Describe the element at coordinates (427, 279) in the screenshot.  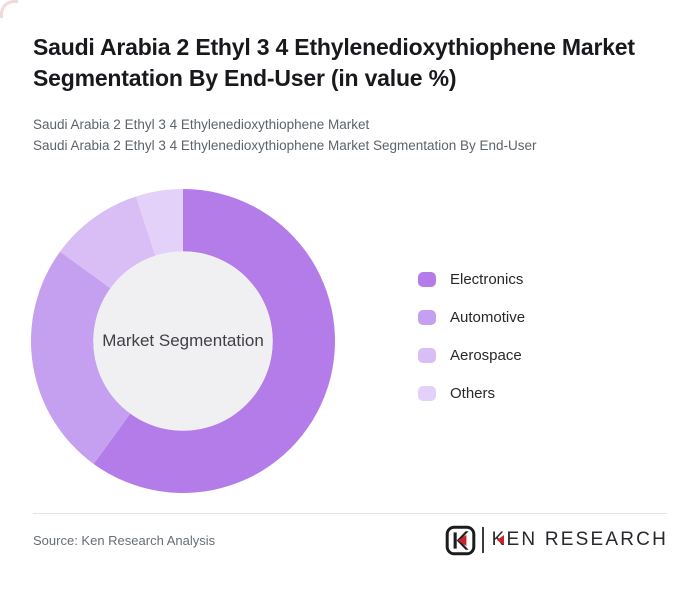
I see `legend-swatch-electronics` at that location.